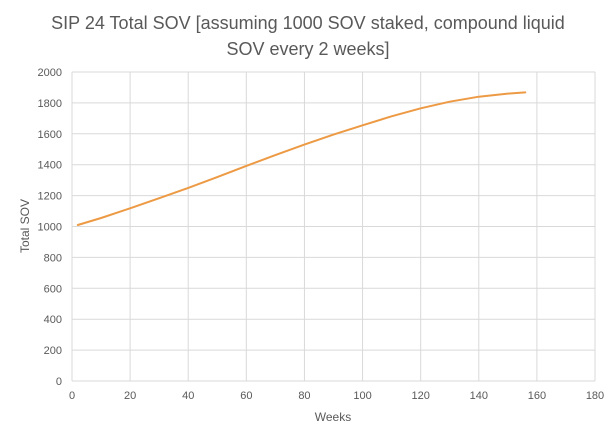 Image resolution: width=616 pixels, height=440 pixels. Describe the element at coordinates (595, 396) in the screenshot. I see `x-tick-label: 180` at that location.